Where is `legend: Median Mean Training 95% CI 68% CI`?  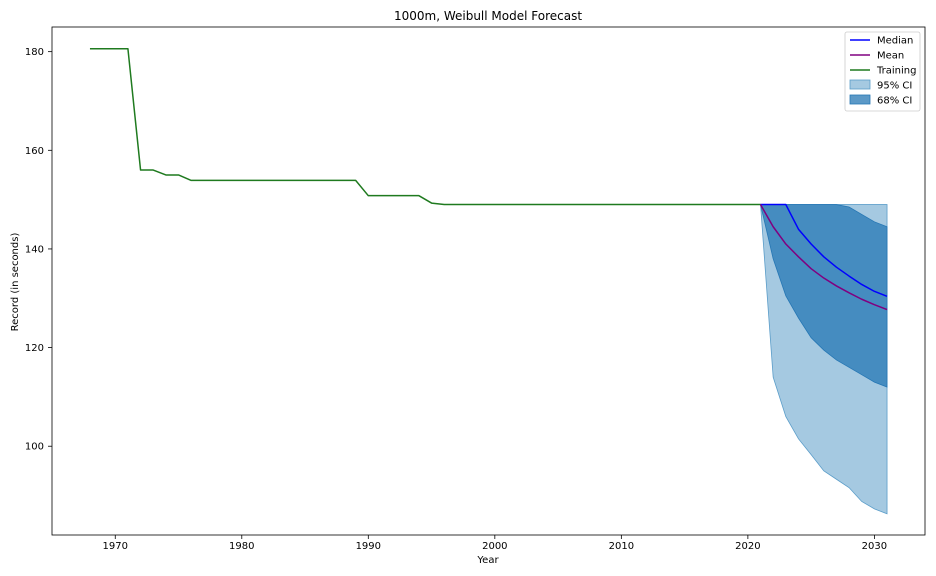
legend: Median Mean Training 95% CI 68% CI is located at coordinates (882, 71).